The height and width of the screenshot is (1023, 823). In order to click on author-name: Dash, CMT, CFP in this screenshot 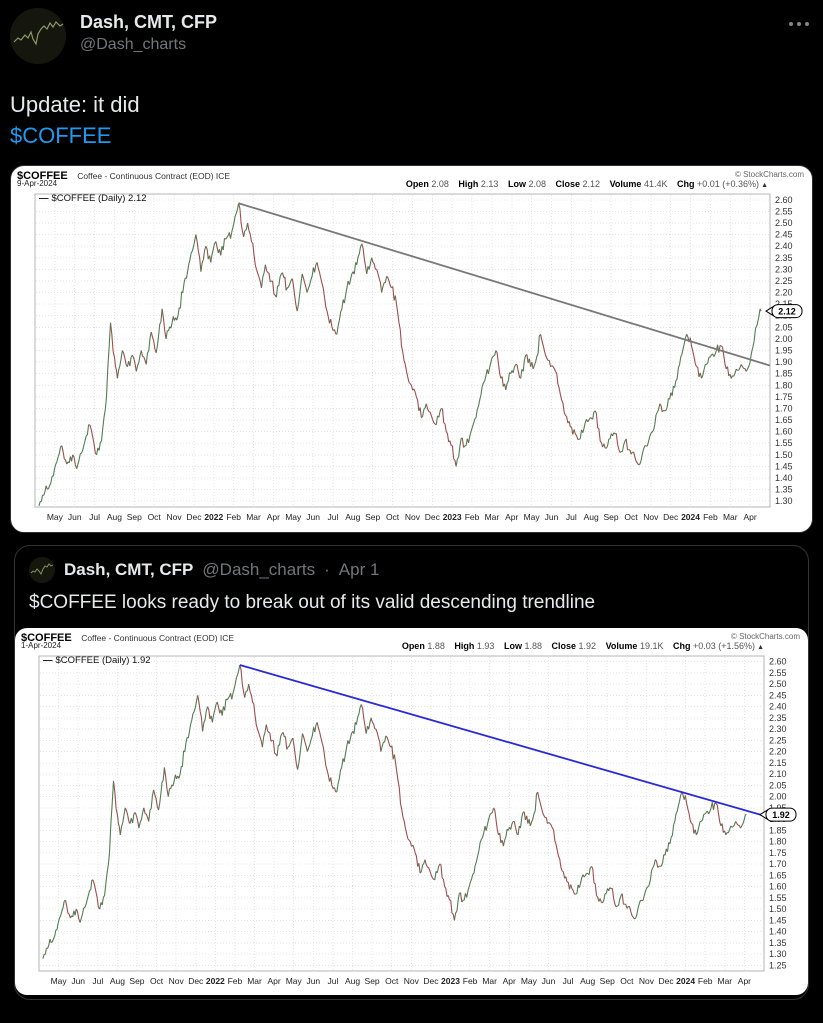, I will do `click(149, 22)`.